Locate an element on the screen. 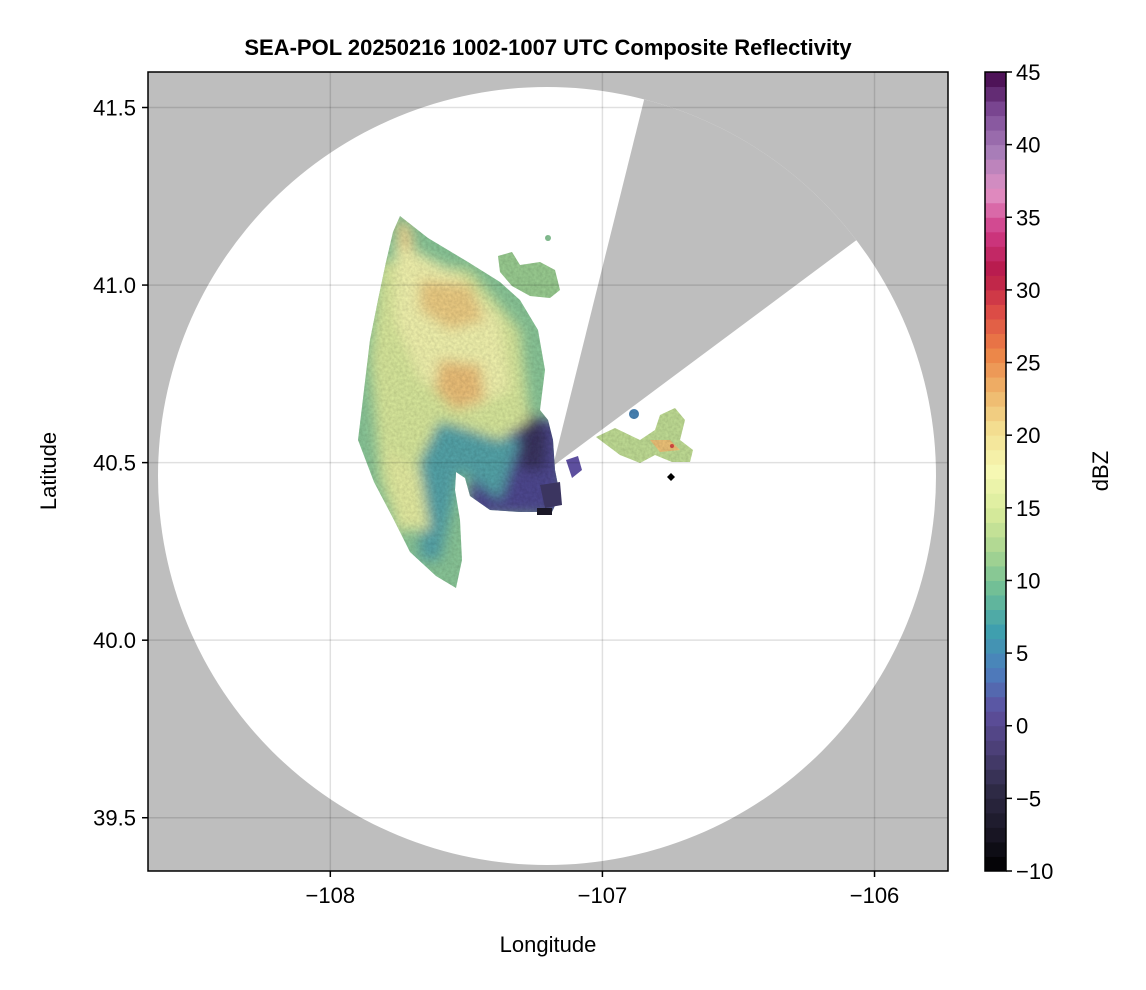 The width and height of the screenshot is (1146, 990). x-tick-label: −107 is located at coordinates (603, 895).